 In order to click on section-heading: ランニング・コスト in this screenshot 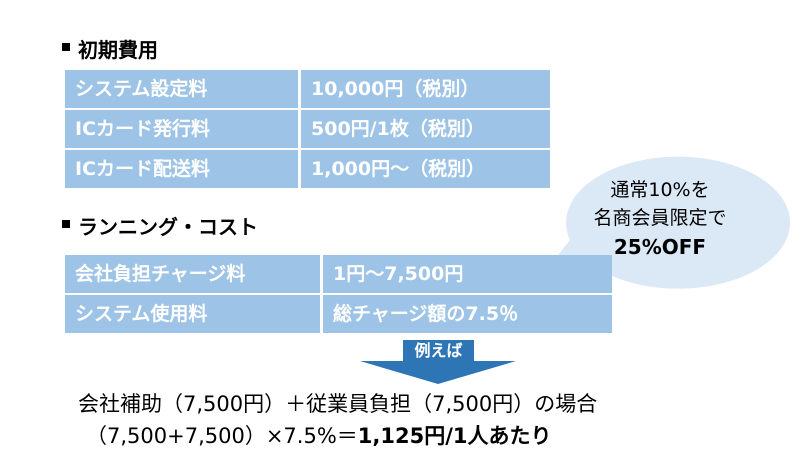, I will do `click(168, 227)`.